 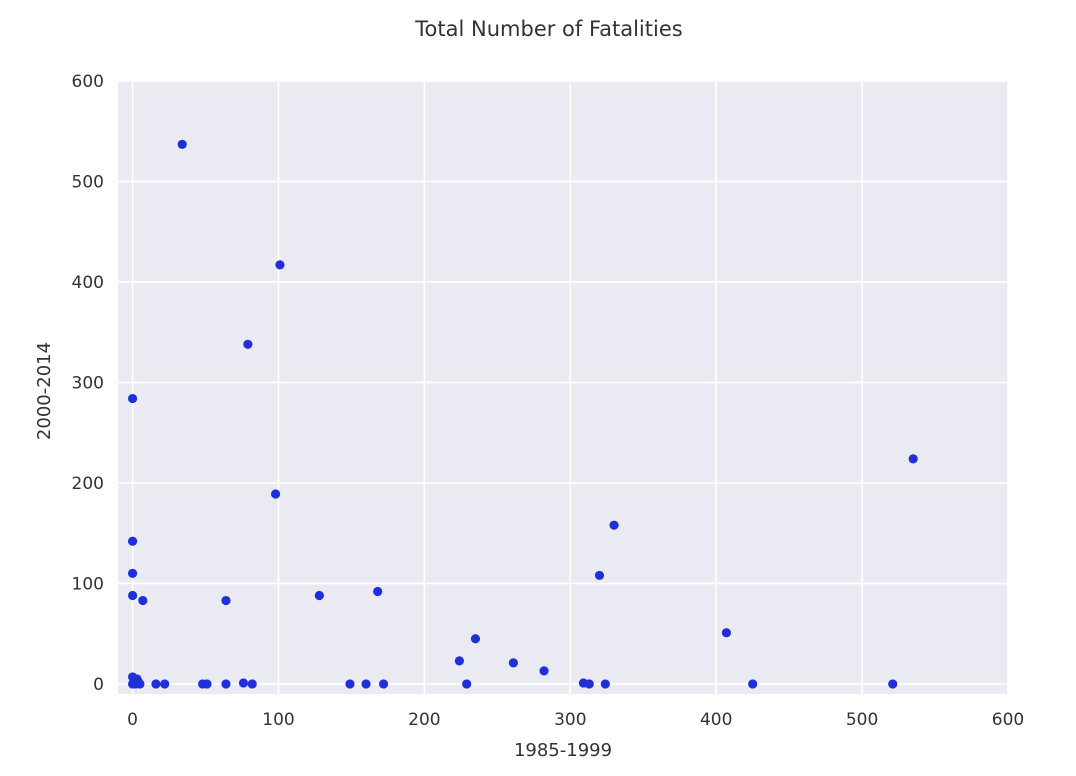 I want to click on x-tick-label: 500, so click(x=862, y=720).